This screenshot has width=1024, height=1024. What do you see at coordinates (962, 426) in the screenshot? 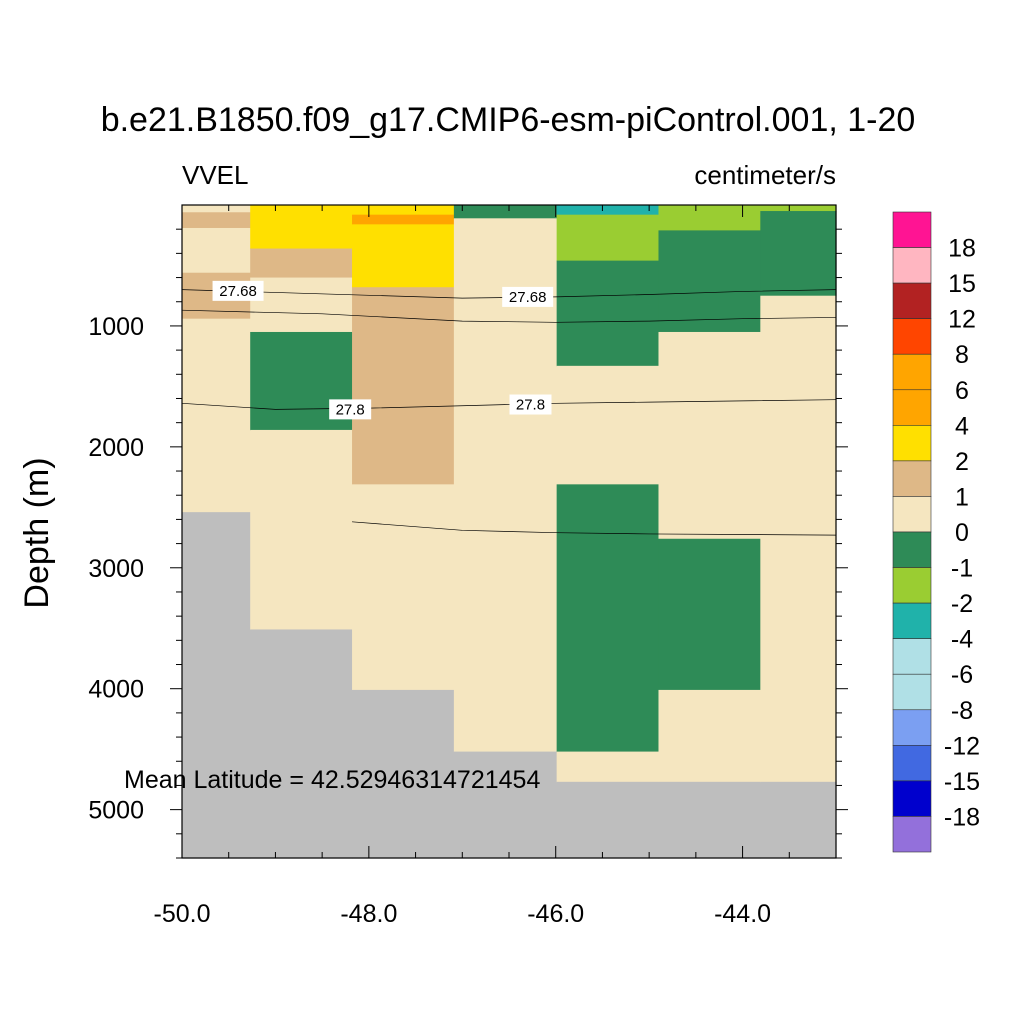
I see `colorbar-label-5: 4` at bounding box center [962, 426].